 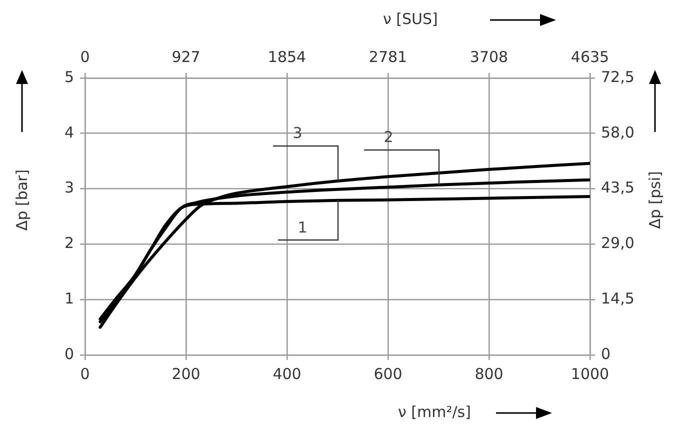 I want to click on x-tick-label: 200, so click(x=186, y=373).